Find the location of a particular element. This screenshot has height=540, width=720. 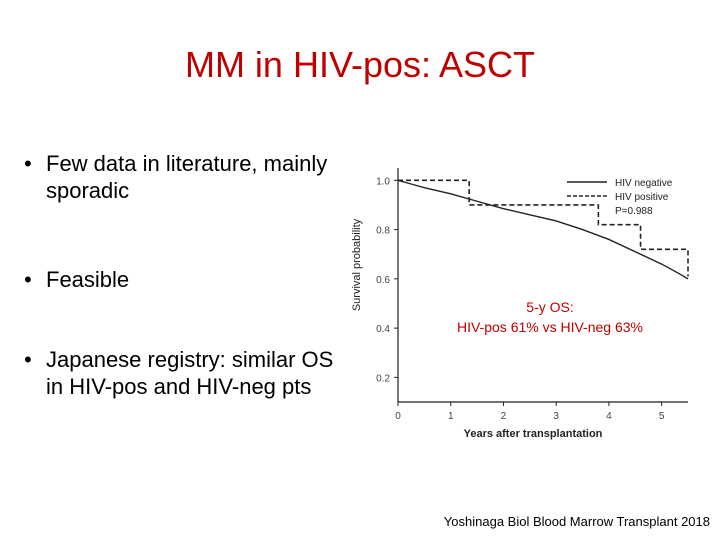

bullet-item: • Feasible is located at coordinates (187, 279).